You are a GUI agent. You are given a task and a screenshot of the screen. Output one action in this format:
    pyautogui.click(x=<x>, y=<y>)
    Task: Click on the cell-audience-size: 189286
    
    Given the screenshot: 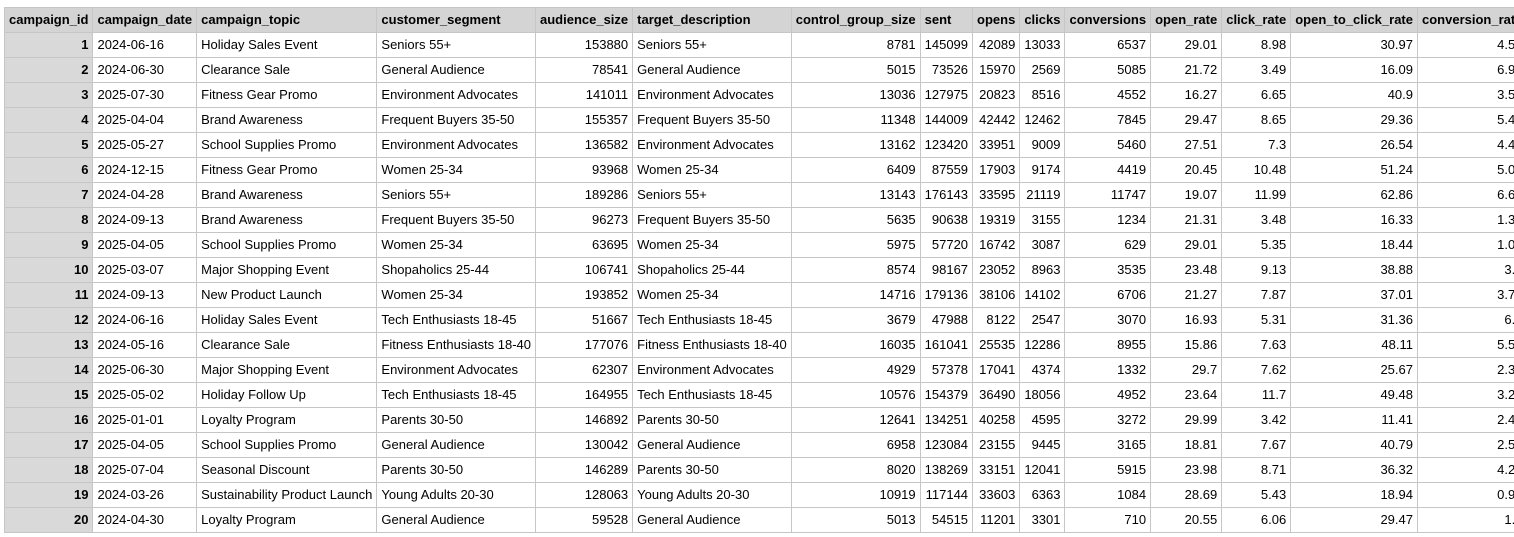 What is the action you would take?
    pyautogui.click(x=584, y=195)
    